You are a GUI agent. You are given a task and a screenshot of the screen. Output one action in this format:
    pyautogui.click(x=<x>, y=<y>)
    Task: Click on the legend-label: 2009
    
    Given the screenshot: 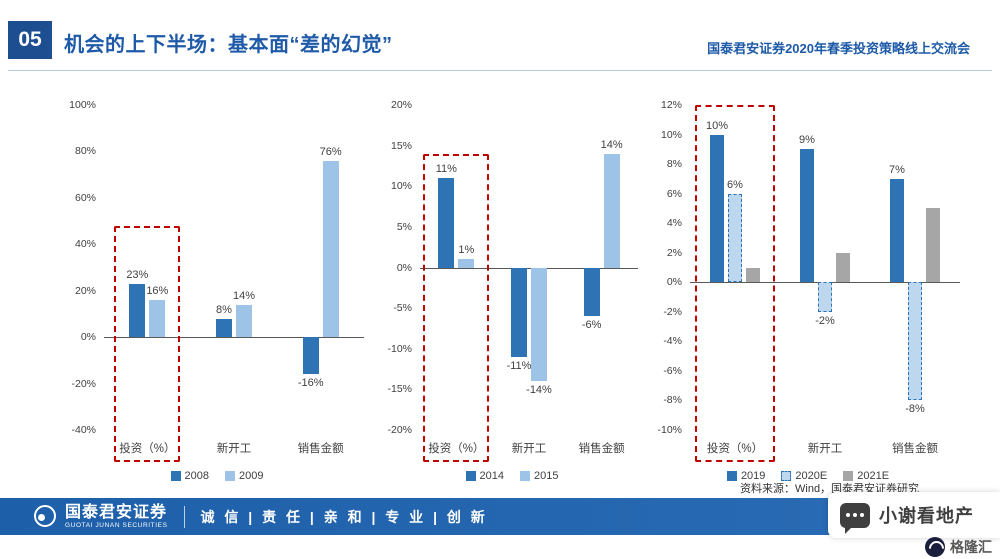 What is the action you would take?
    pyautogui.click(x=251, y=476)
    